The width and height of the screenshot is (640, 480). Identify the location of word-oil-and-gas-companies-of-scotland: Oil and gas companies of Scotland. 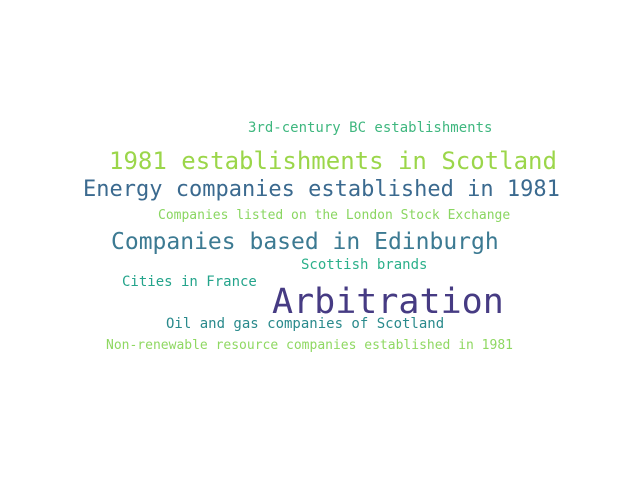
(305, 324).